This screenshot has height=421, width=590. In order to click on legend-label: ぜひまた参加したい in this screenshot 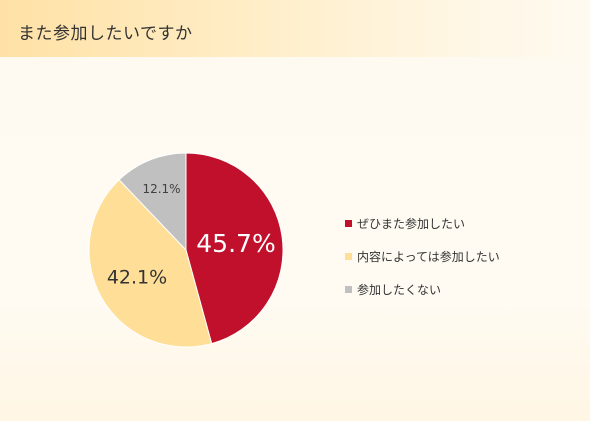, I will do `click(411, 224)`.